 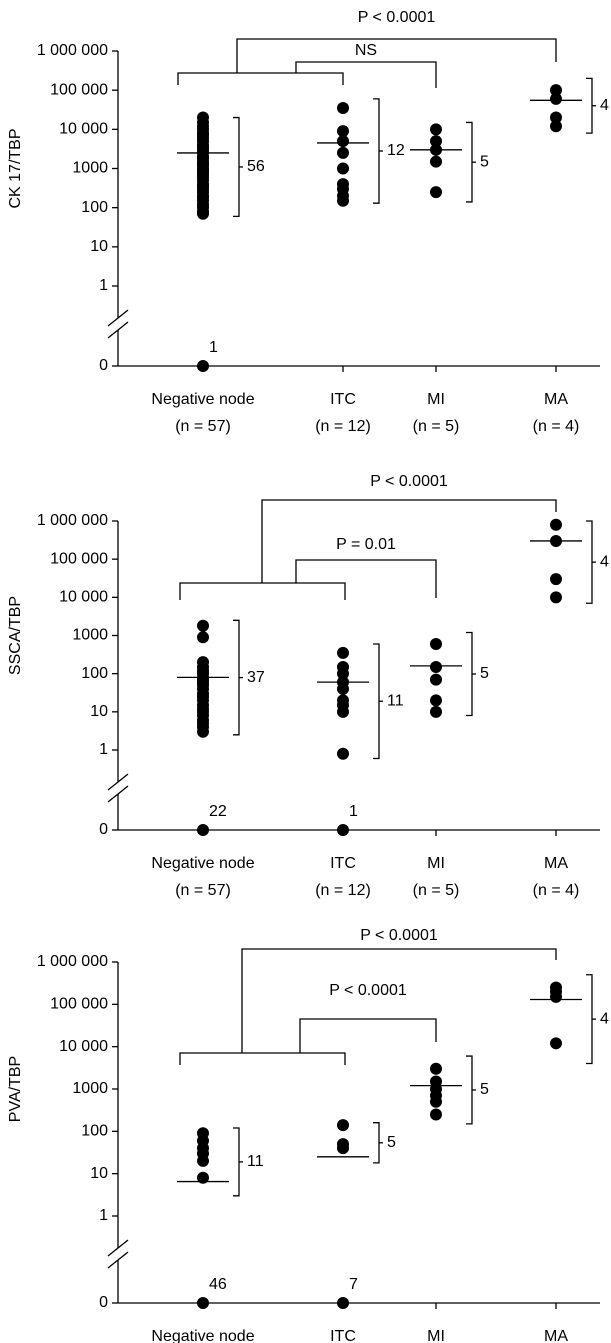 What do you see at coordinates (15, 168) in the screenshot?
I see `y-axis-label: CK 17/TBP` at bounding box center [15, 168].